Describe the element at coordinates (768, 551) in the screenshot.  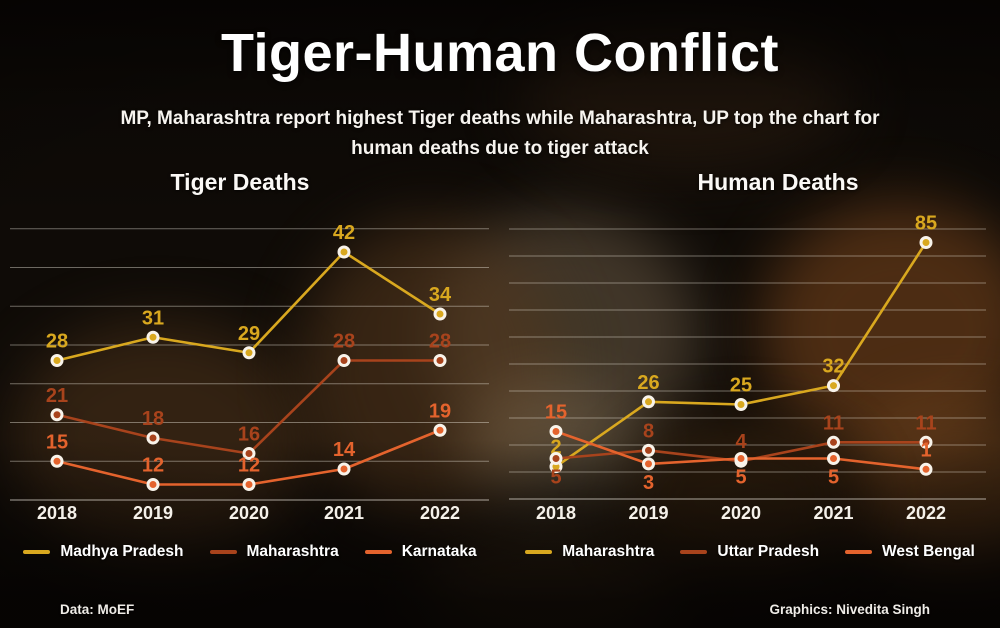
I see `legend-label: Uttar Pradesh` at that location.